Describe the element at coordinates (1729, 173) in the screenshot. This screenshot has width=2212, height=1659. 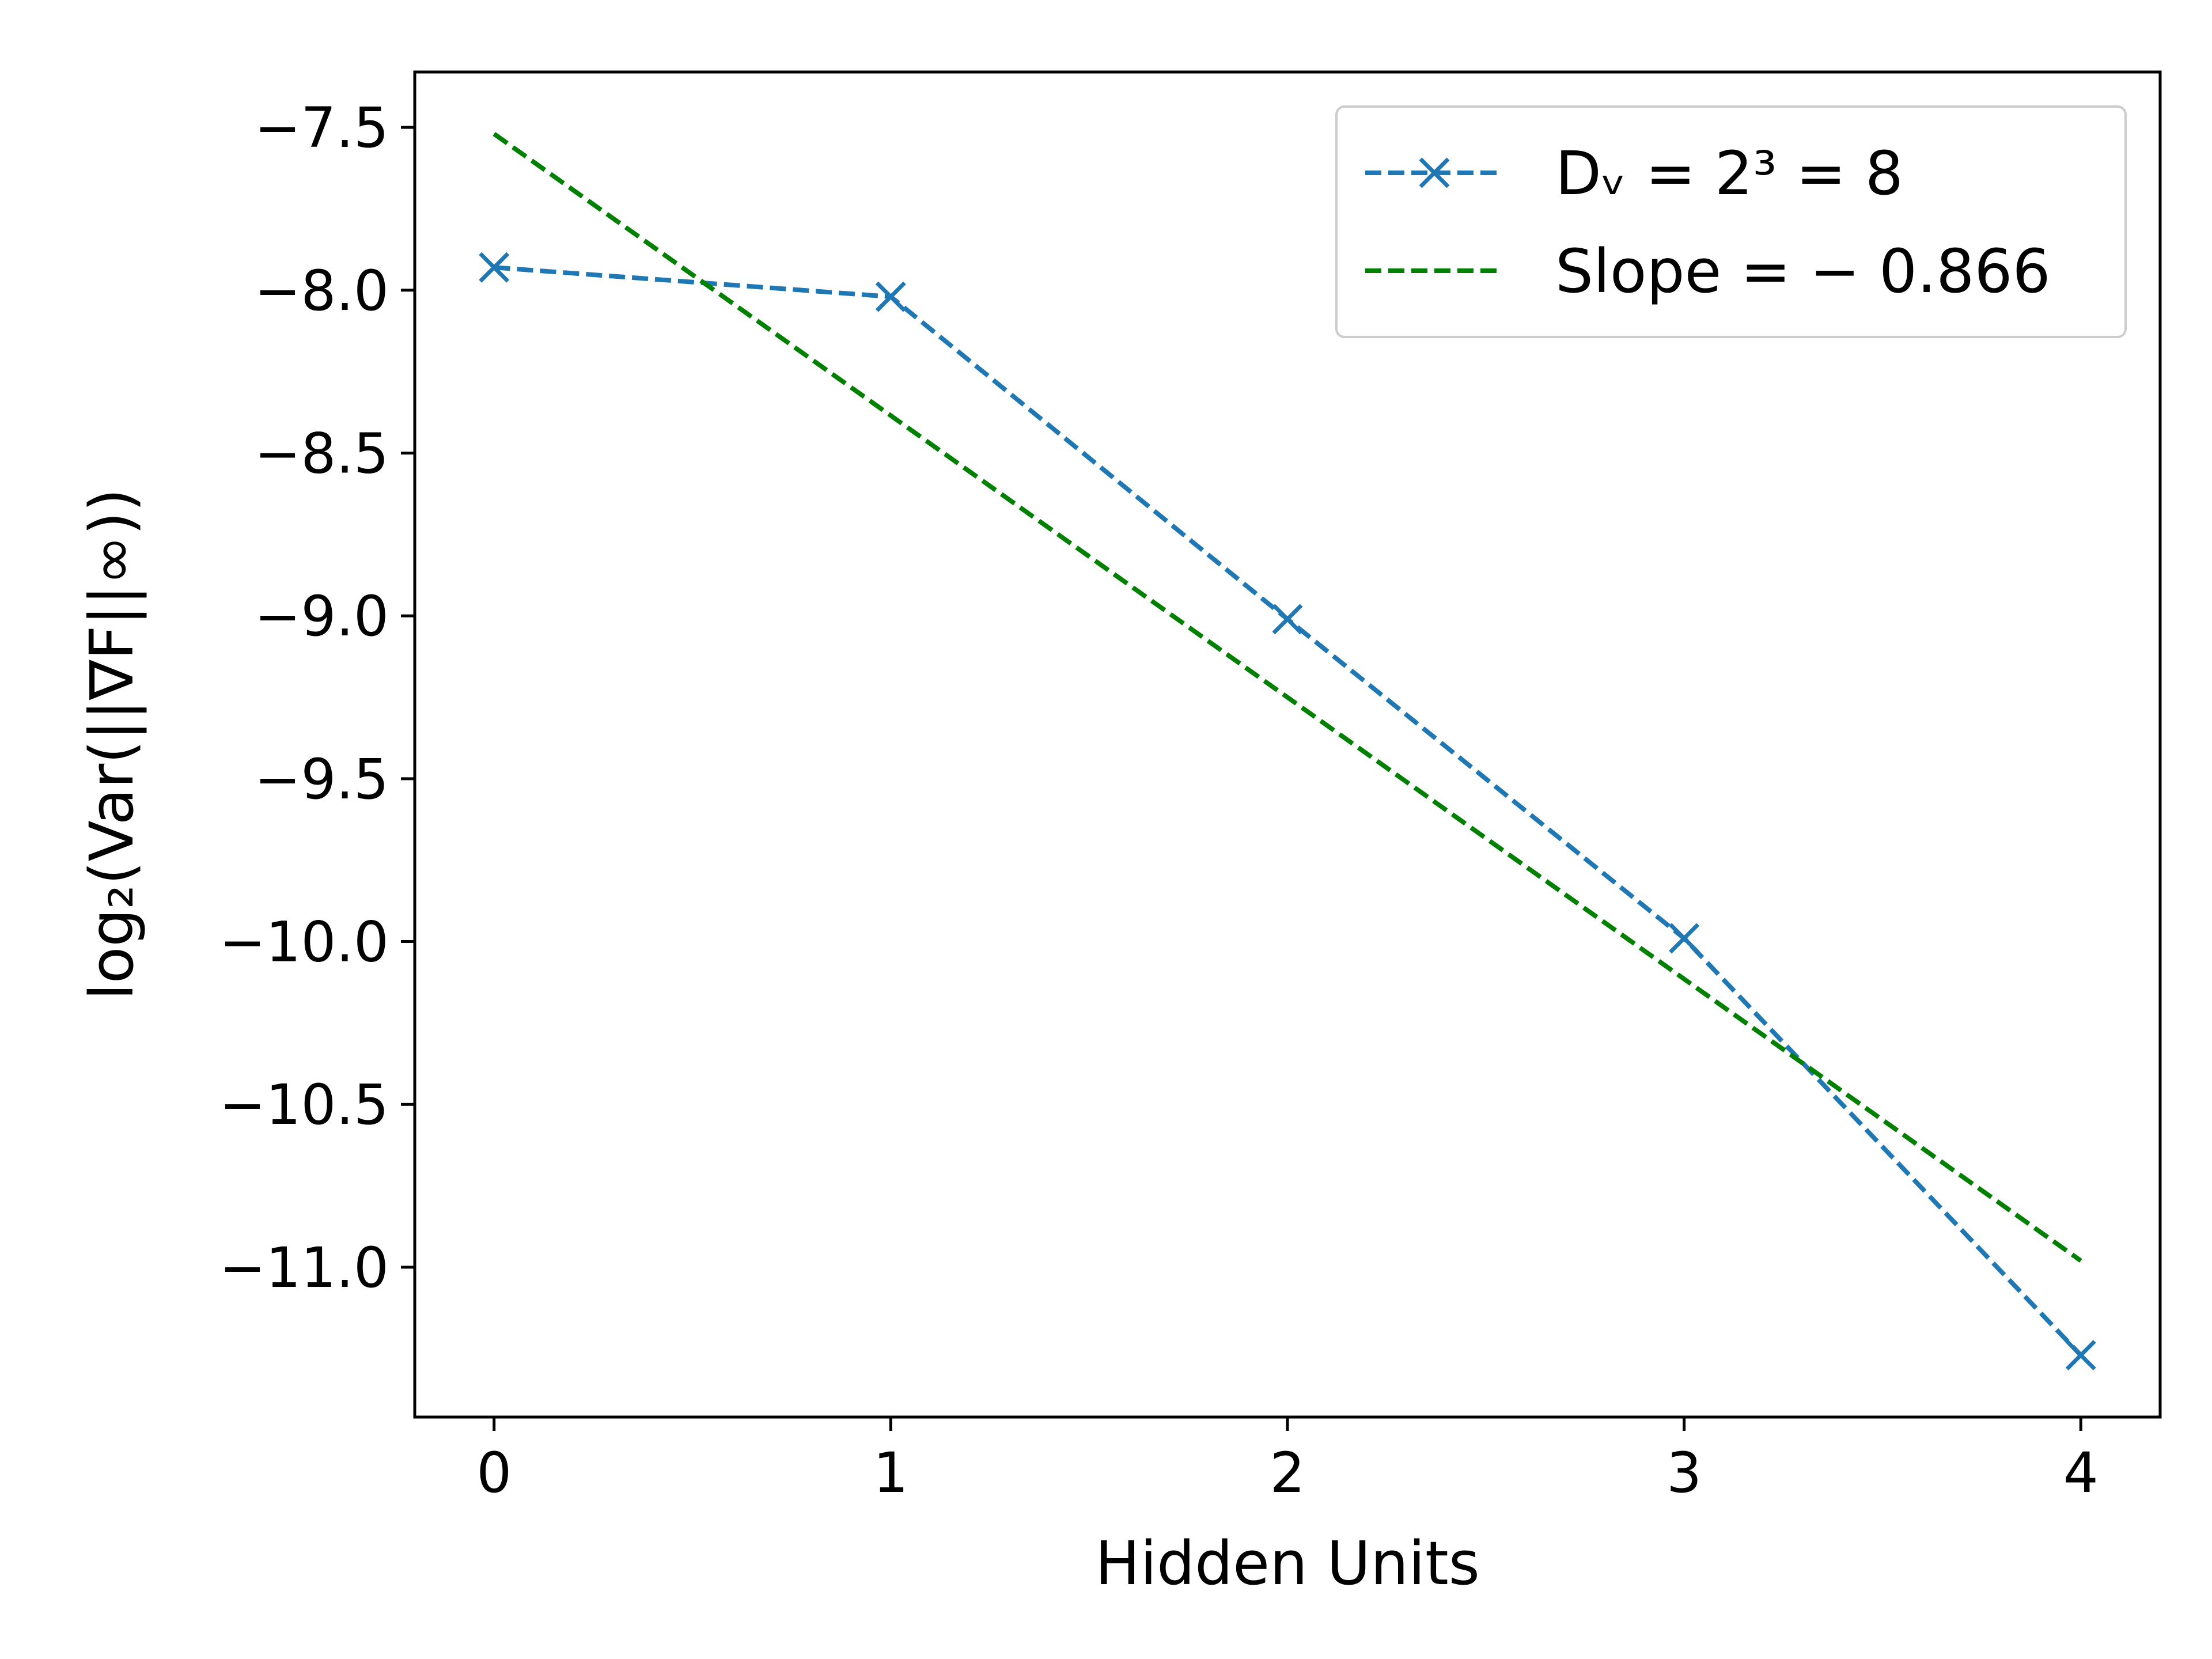
I see `legend-label-series-1: Dᵥ = 2³ = 8` at that location.